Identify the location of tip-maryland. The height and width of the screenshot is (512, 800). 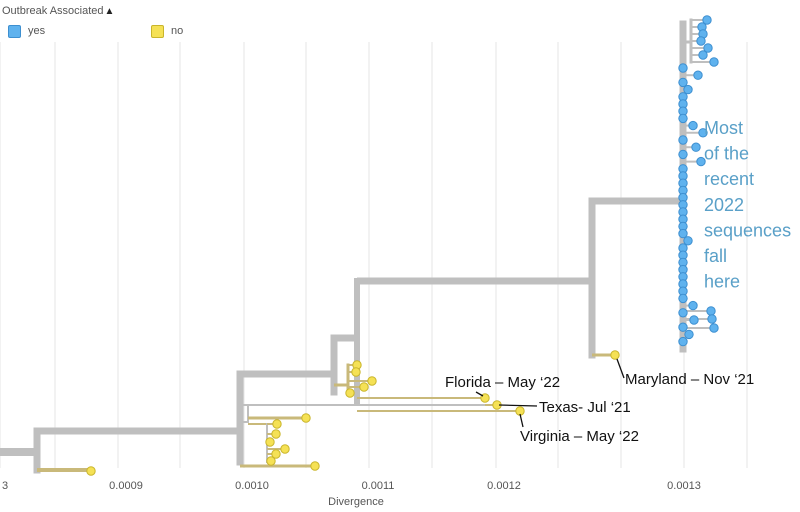
(615, 355).